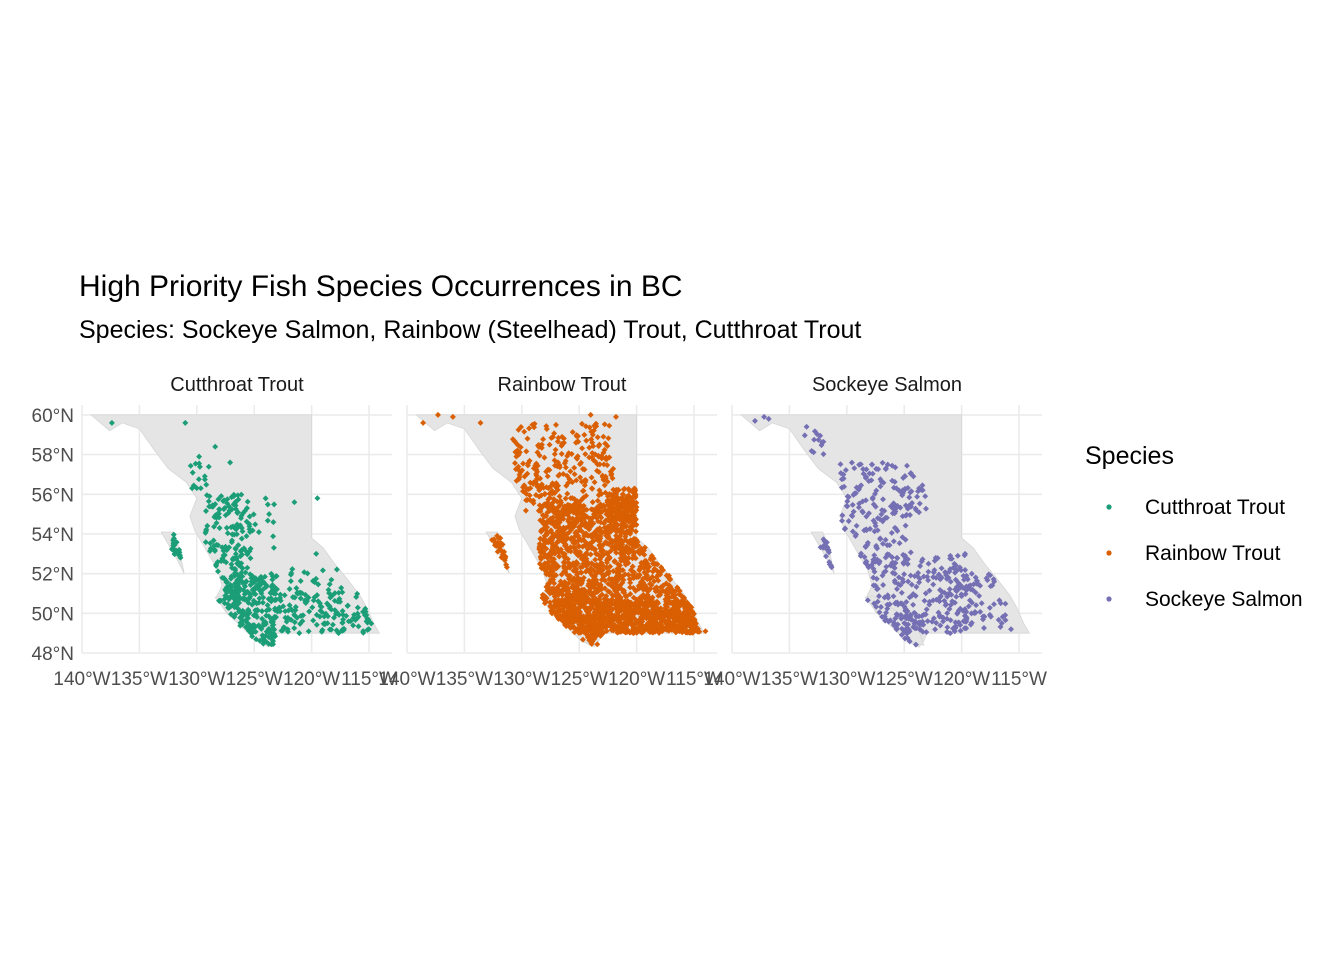 Image resolution: width=1344 pixels, height=960 pixels. Describe the element at coordinates (1195, 507) in the screenshot. I see `legend-item-cutthroat-trout: Cutthroat Trout` at that location.